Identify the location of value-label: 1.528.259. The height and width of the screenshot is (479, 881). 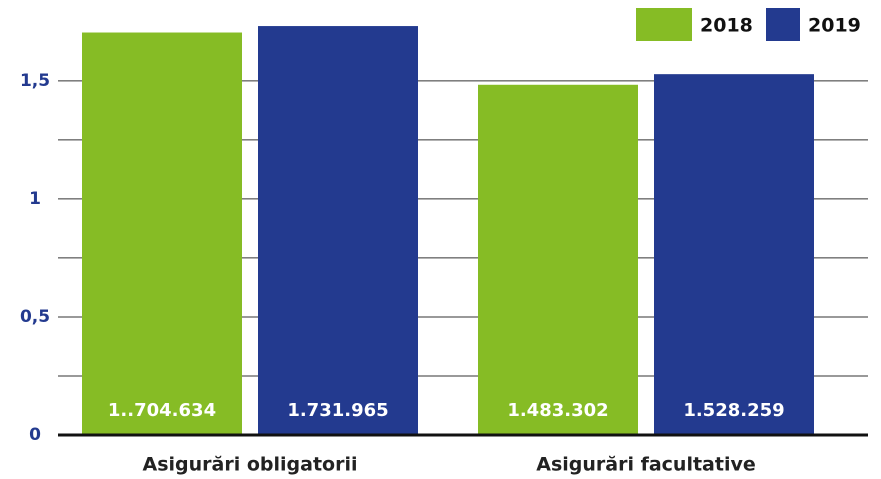
(733, 410).